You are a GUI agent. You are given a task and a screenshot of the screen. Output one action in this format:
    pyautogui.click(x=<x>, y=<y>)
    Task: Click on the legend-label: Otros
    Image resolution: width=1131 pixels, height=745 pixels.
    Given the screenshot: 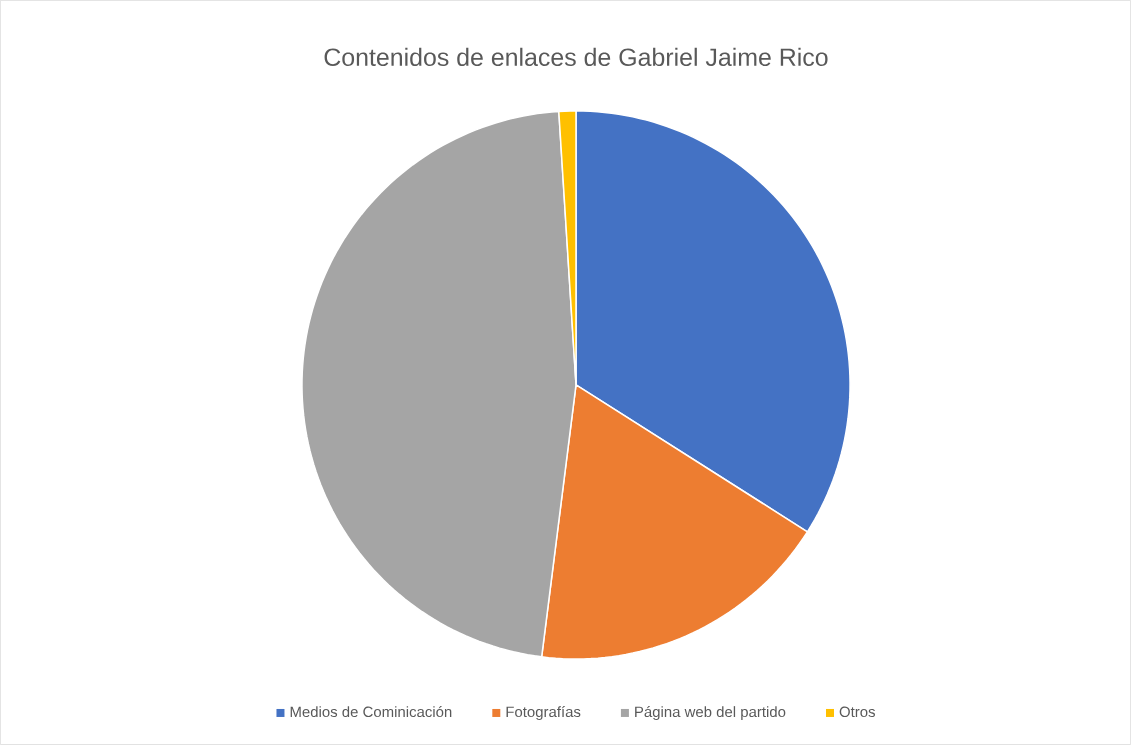 What is the action you would take?
    pyautogui.click(x=857, y=712)
    